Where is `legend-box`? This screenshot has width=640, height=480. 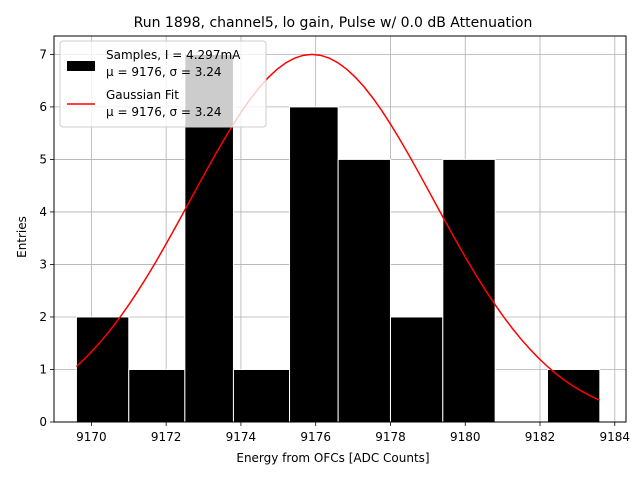
legend-box is located at coordinates (163, 84).